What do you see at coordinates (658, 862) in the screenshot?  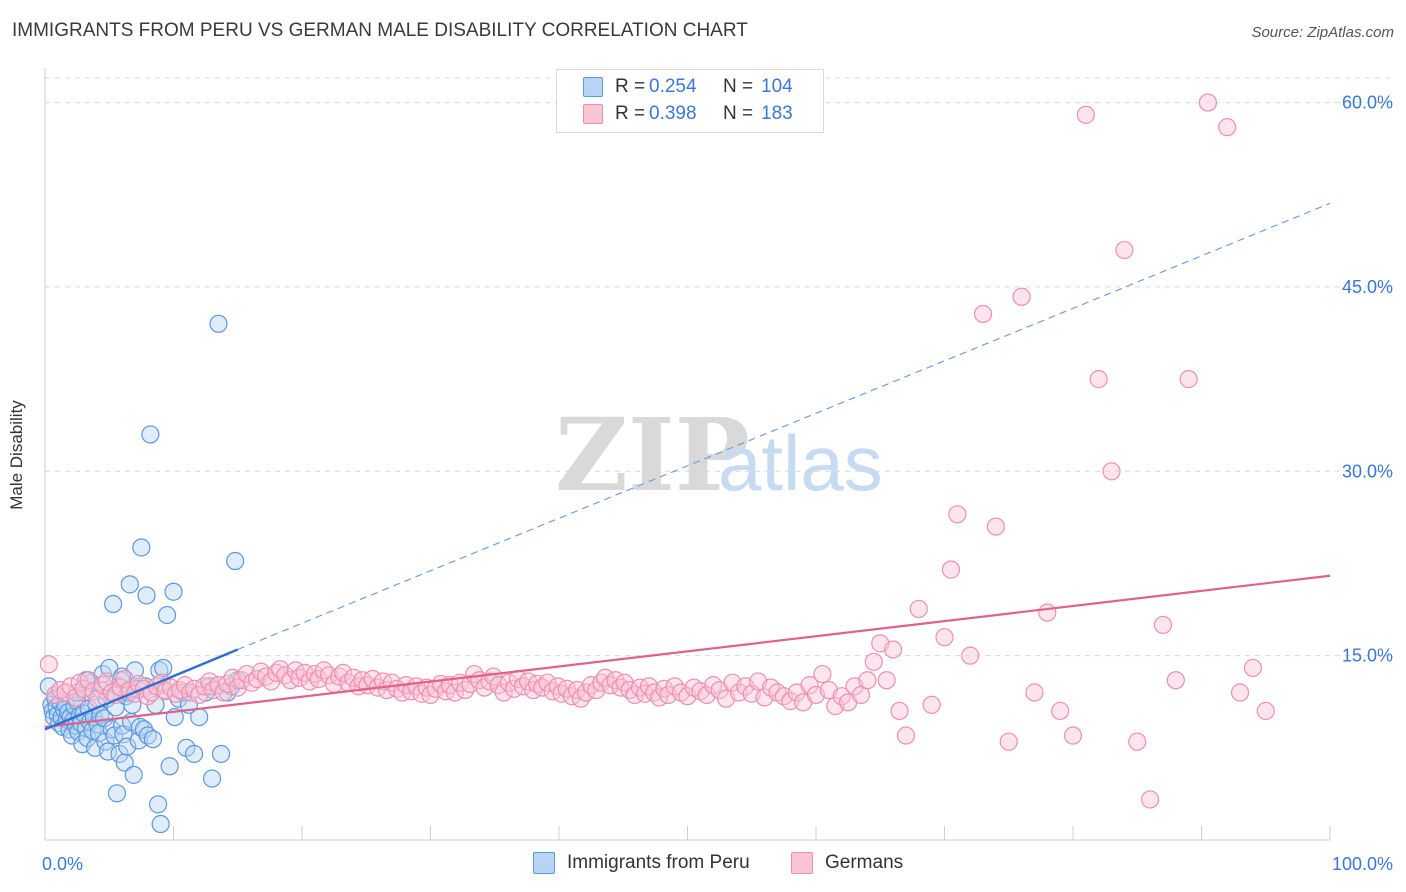 I see `legend-label-peru: Immigrants from Peru` at bounding box center [658, 862].